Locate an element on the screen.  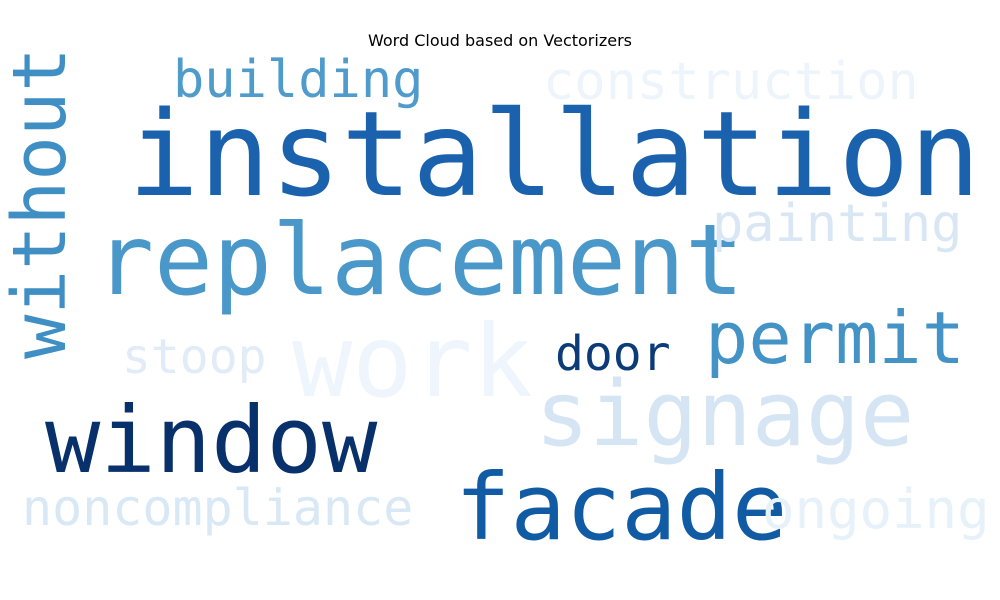
word-construction: construction is located at coordinates (731, 82).